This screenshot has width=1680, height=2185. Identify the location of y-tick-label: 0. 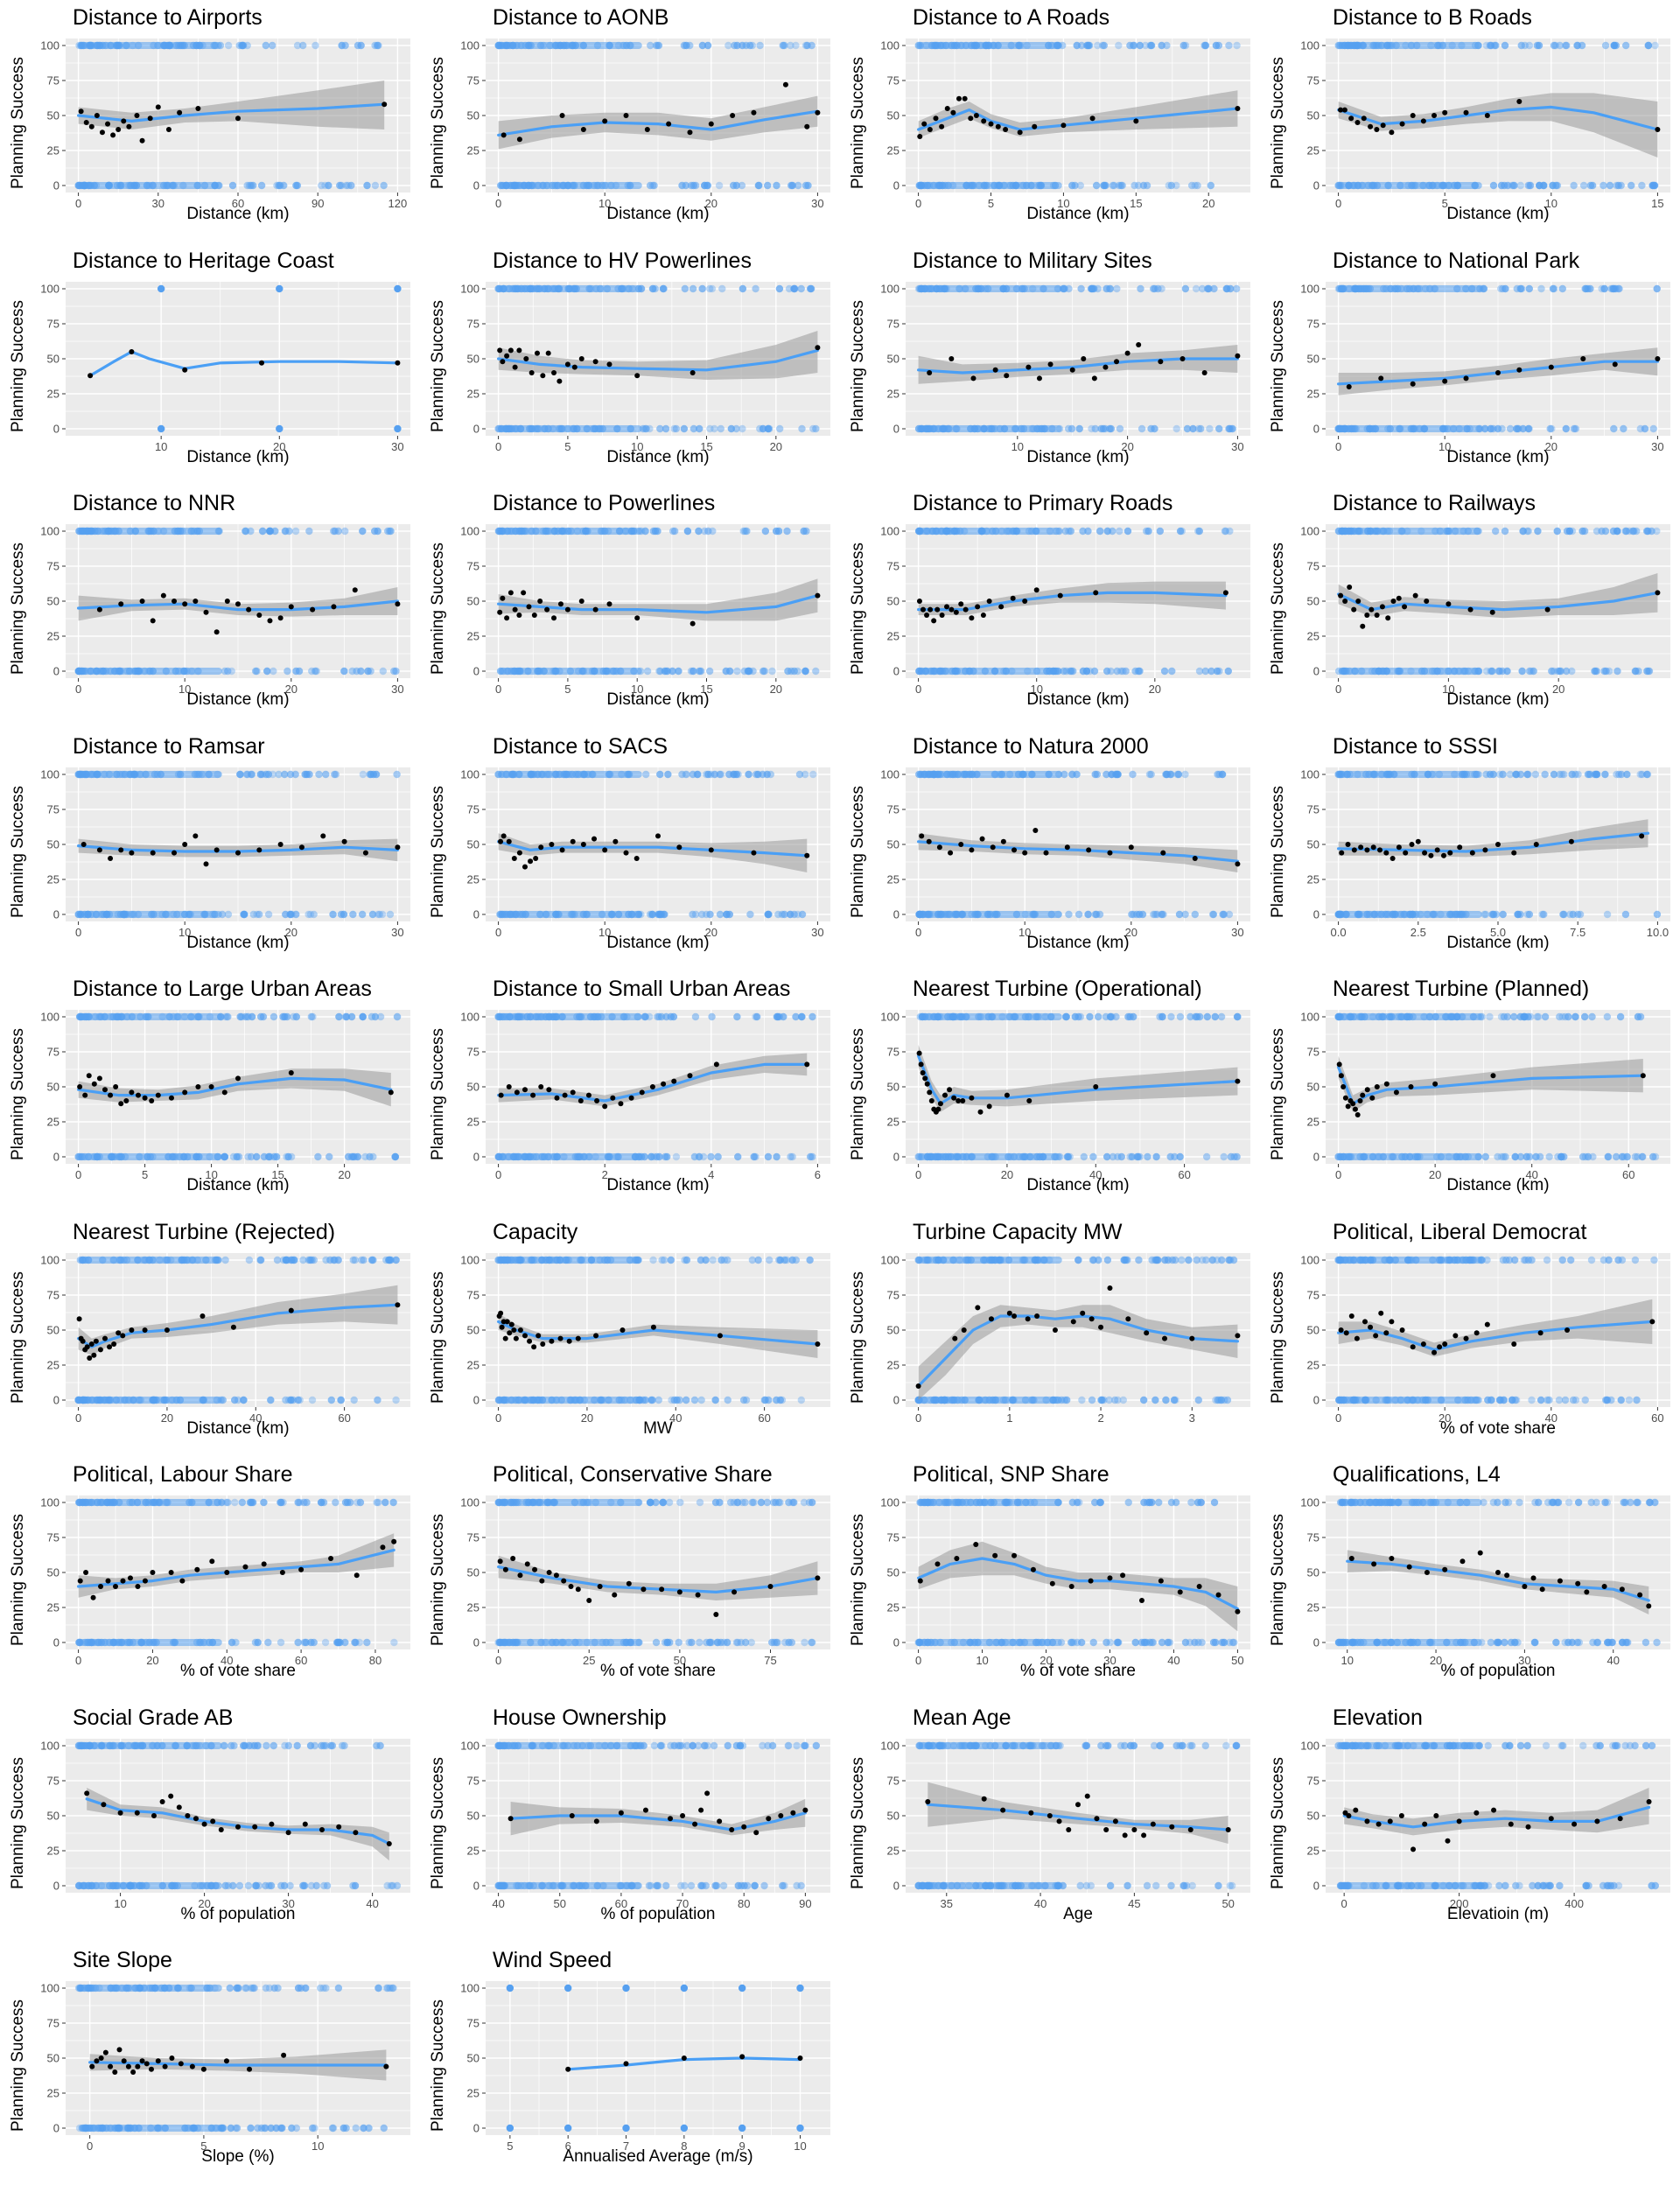
(1316, 429).